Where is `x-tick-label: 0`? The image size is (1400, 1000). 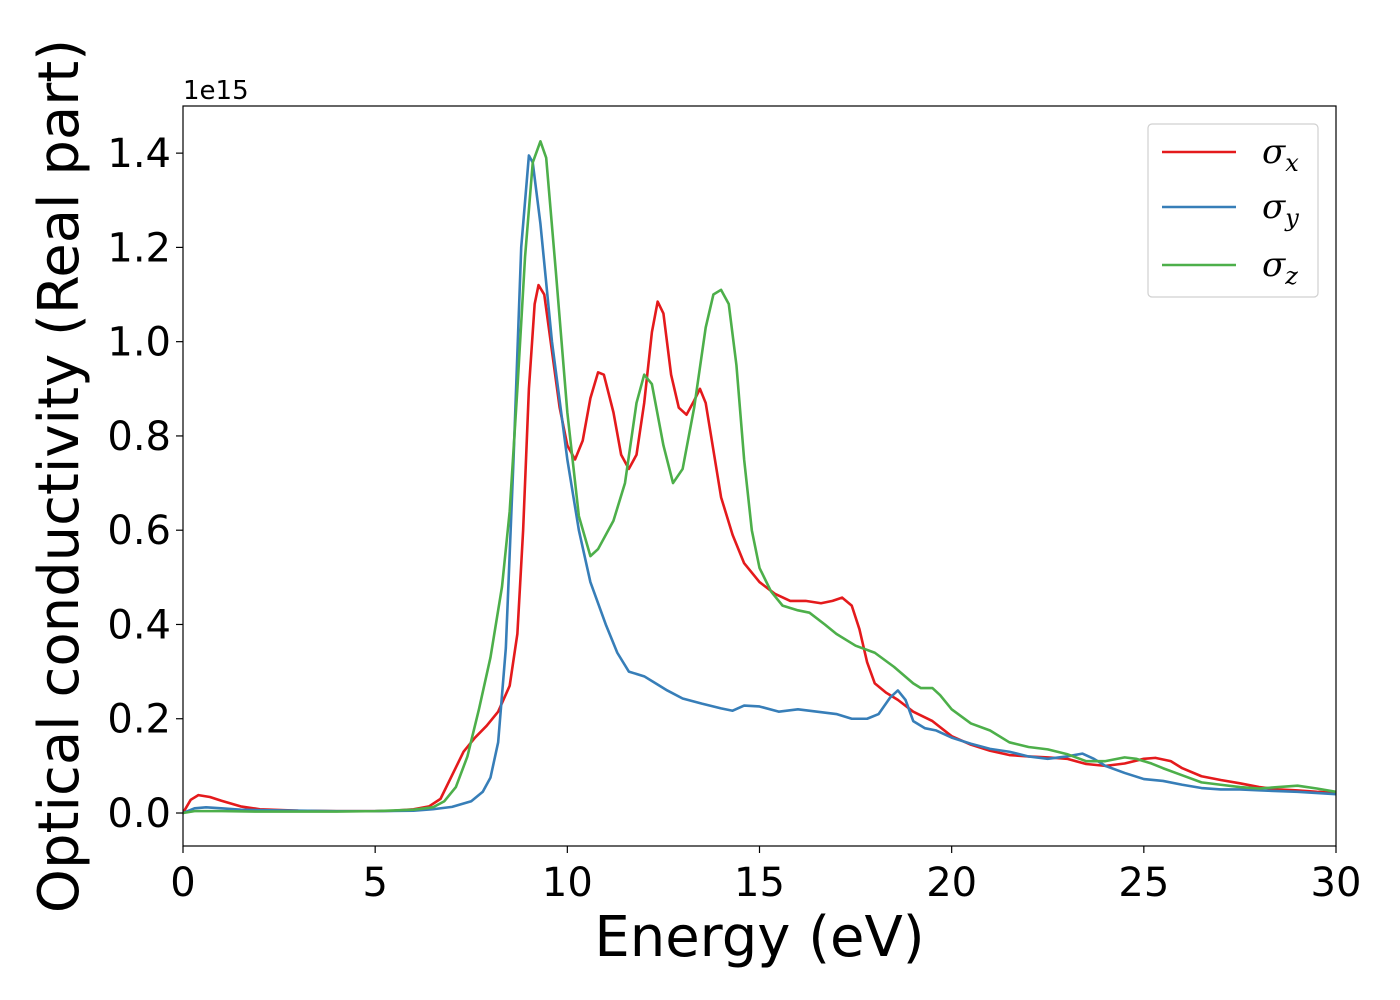 x-tick-label: 0 is located at coordinates (182, 883).